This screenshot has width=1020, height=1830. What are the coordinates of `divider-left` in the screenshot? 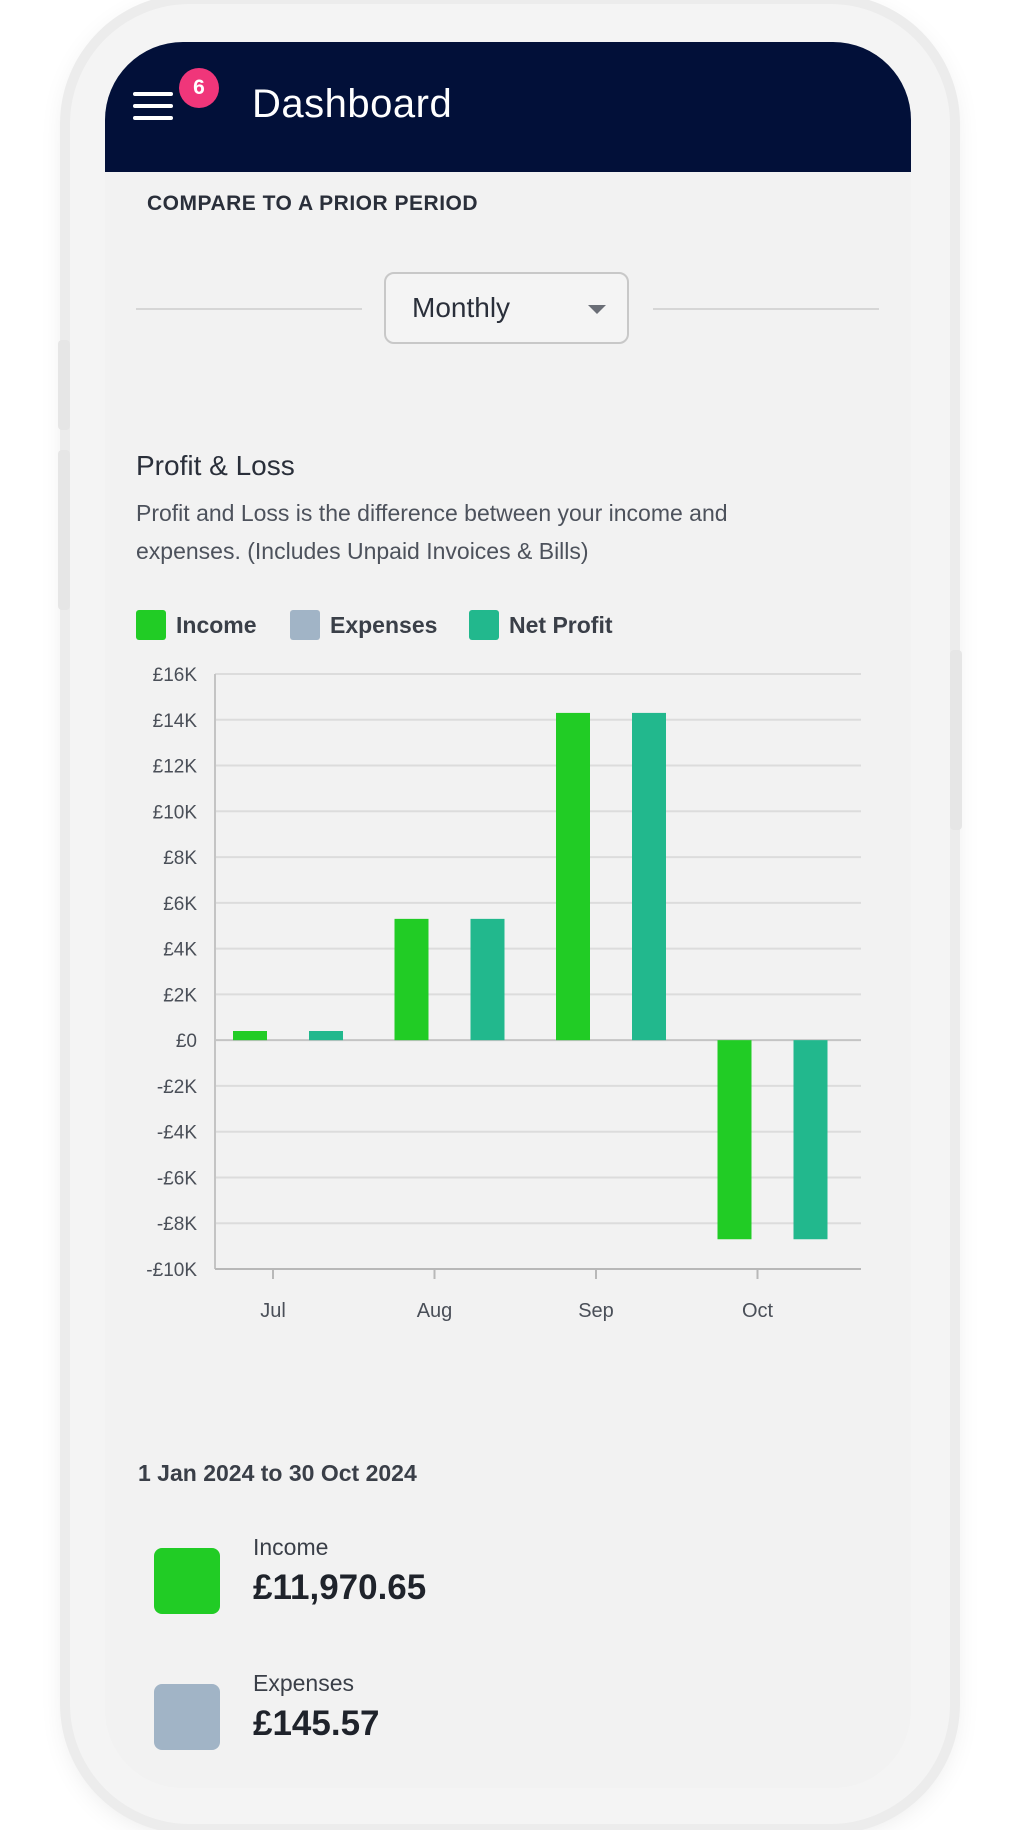 It's located at (249, 309).